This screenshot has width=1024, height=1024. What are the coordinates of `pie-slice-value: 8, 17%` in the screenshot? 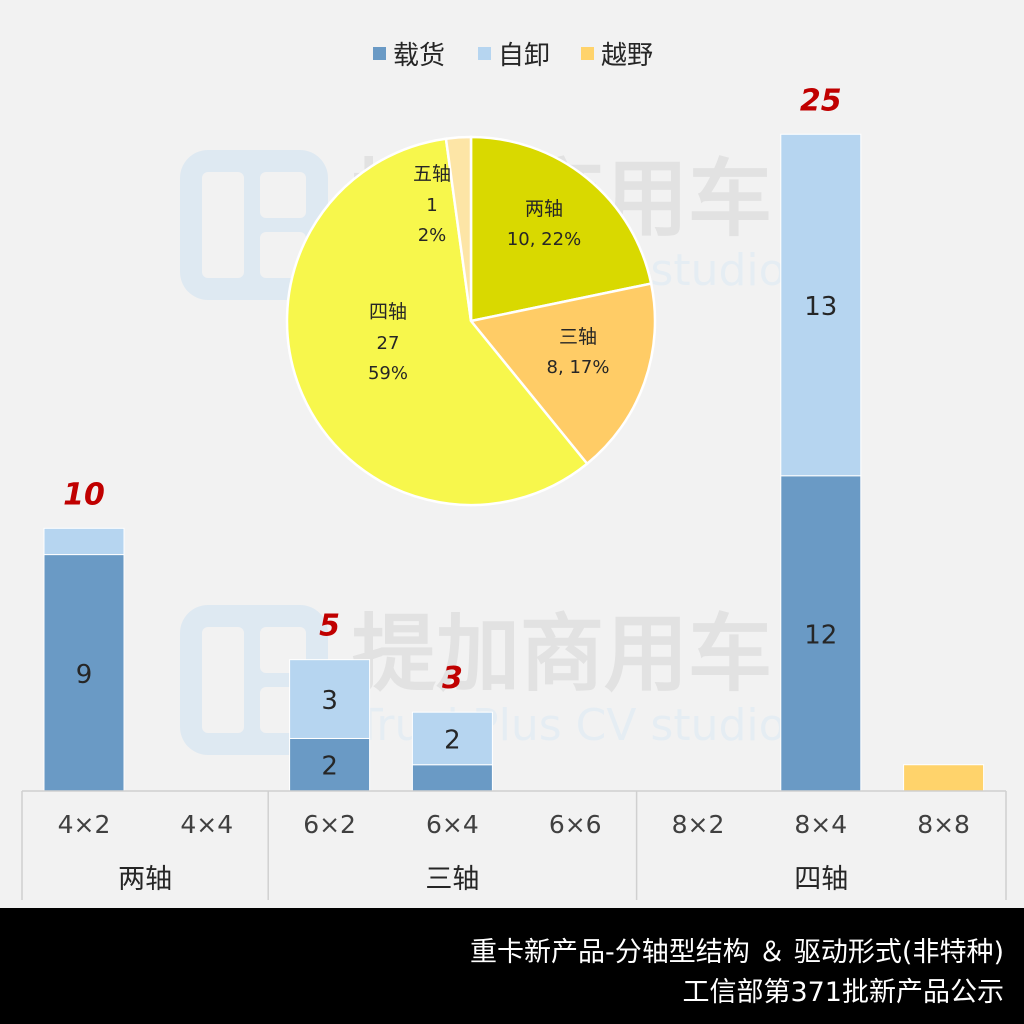 It's located at (578, 367).